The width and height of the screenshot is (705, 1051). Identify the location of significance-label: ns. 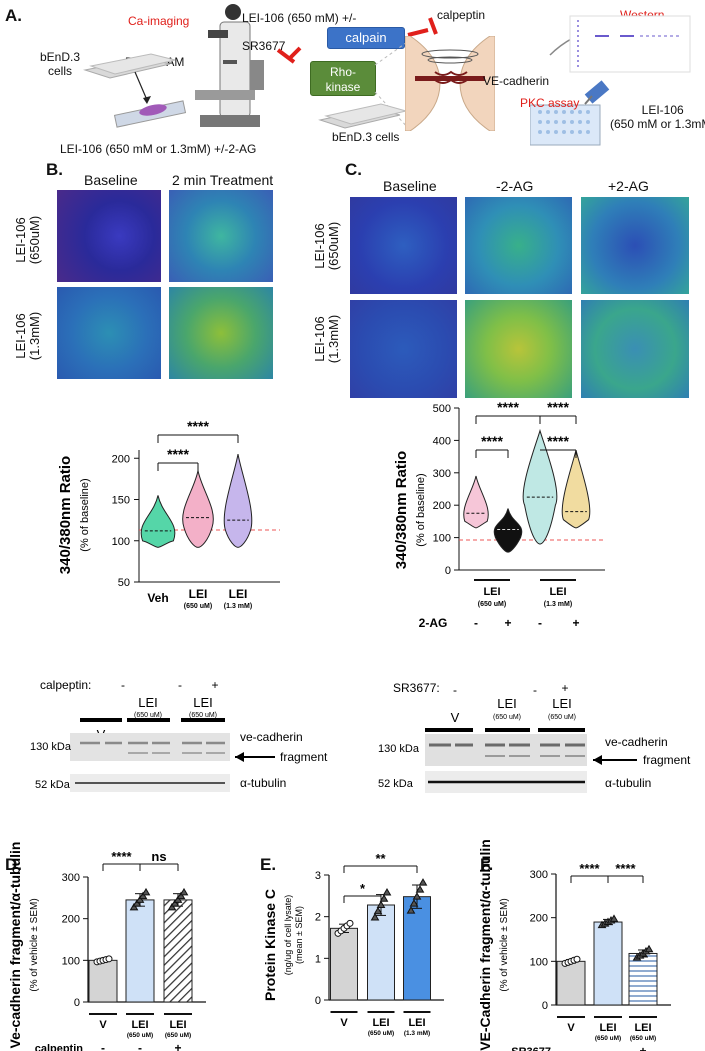
(158, 856).